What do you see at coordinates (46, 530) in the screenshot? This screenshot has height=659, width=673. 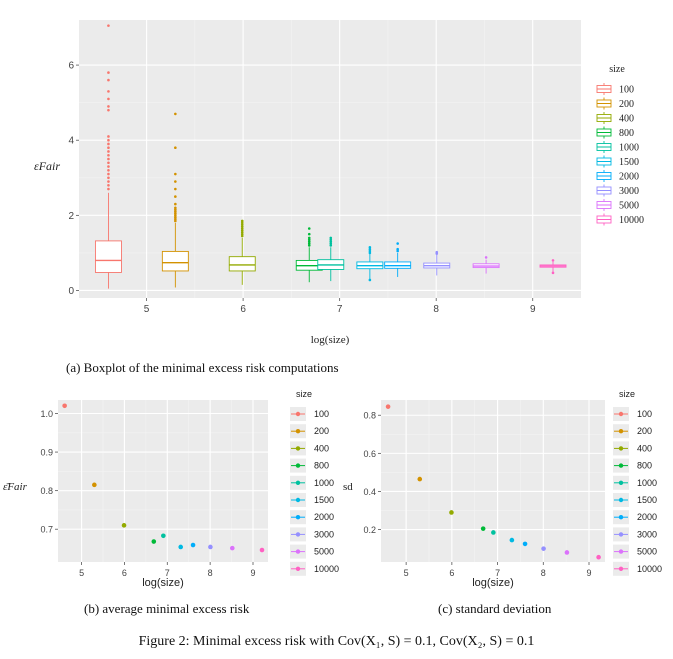 I see `y-tick-label: 0.7` at bounding box center [46, 530].